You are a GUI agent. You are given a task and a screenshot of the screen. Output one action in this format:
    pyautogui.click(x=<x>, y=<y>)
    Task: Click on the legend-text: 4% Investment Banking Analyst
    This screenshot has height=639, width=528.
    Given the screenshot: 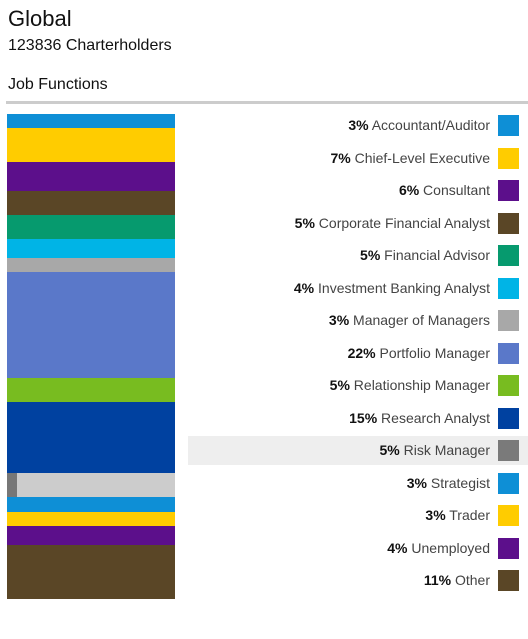 What is the action you would take?
    pyautogui.click(x=392, y=288)
    